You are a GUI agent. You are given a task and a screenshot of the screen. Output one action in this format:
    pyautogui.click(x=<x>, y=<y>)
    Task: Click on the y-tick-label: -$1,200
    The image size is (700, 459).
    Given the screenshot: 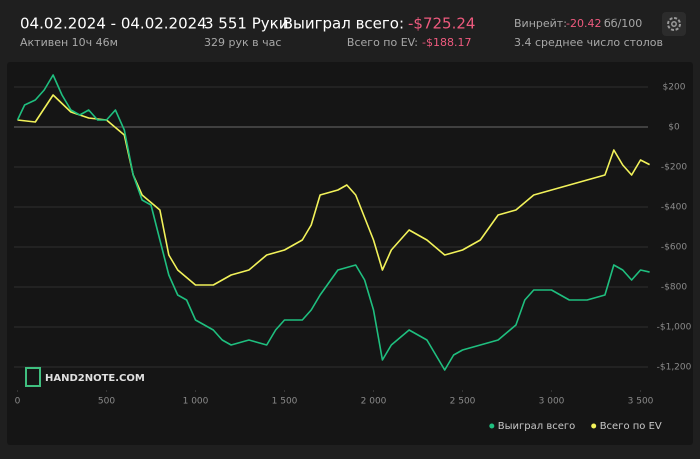 What is the action you would take?
    pyautogui.click(x=674, y=368)
    